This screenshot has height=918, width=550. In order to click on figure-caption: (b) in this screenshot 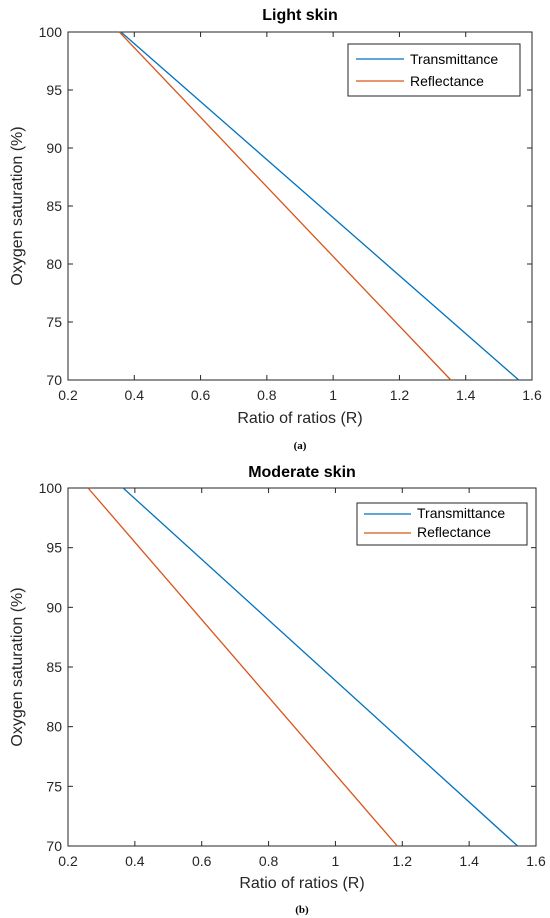, I will do `click(302, 910)`.